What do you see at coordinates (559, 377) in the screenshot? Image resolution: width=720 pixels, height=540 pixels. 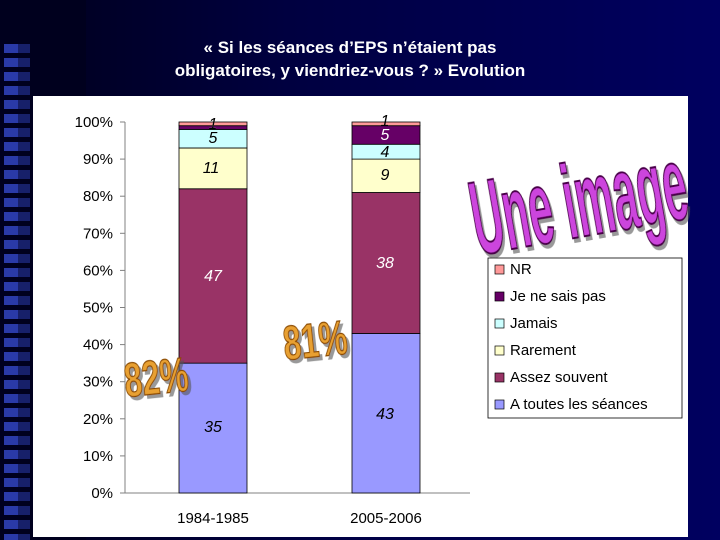 I see `legend-label: Assez souvent` at bounding box center [559, 377].